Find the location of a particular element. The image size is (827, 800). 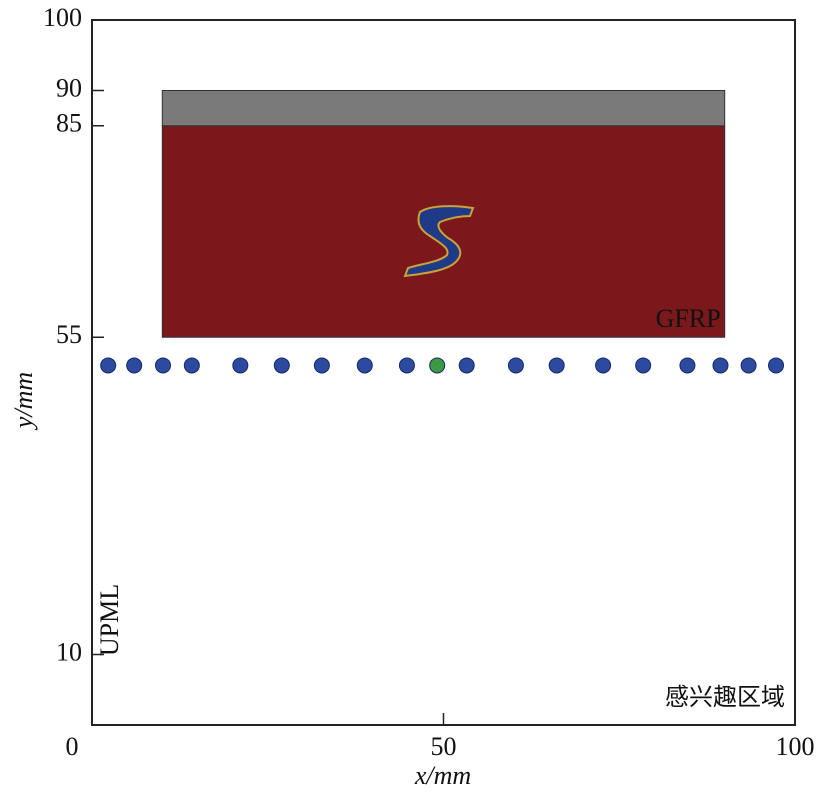

y-tick-label: 90 is located at coordinates (69, 87).